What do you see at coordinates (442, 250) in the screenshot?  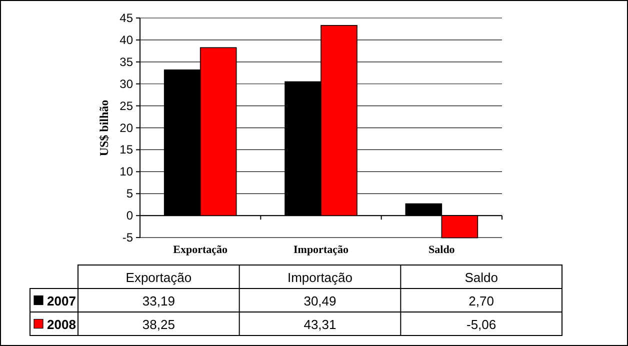 I see `x-tick-label: Saldo` at bounding box center [442, 250].